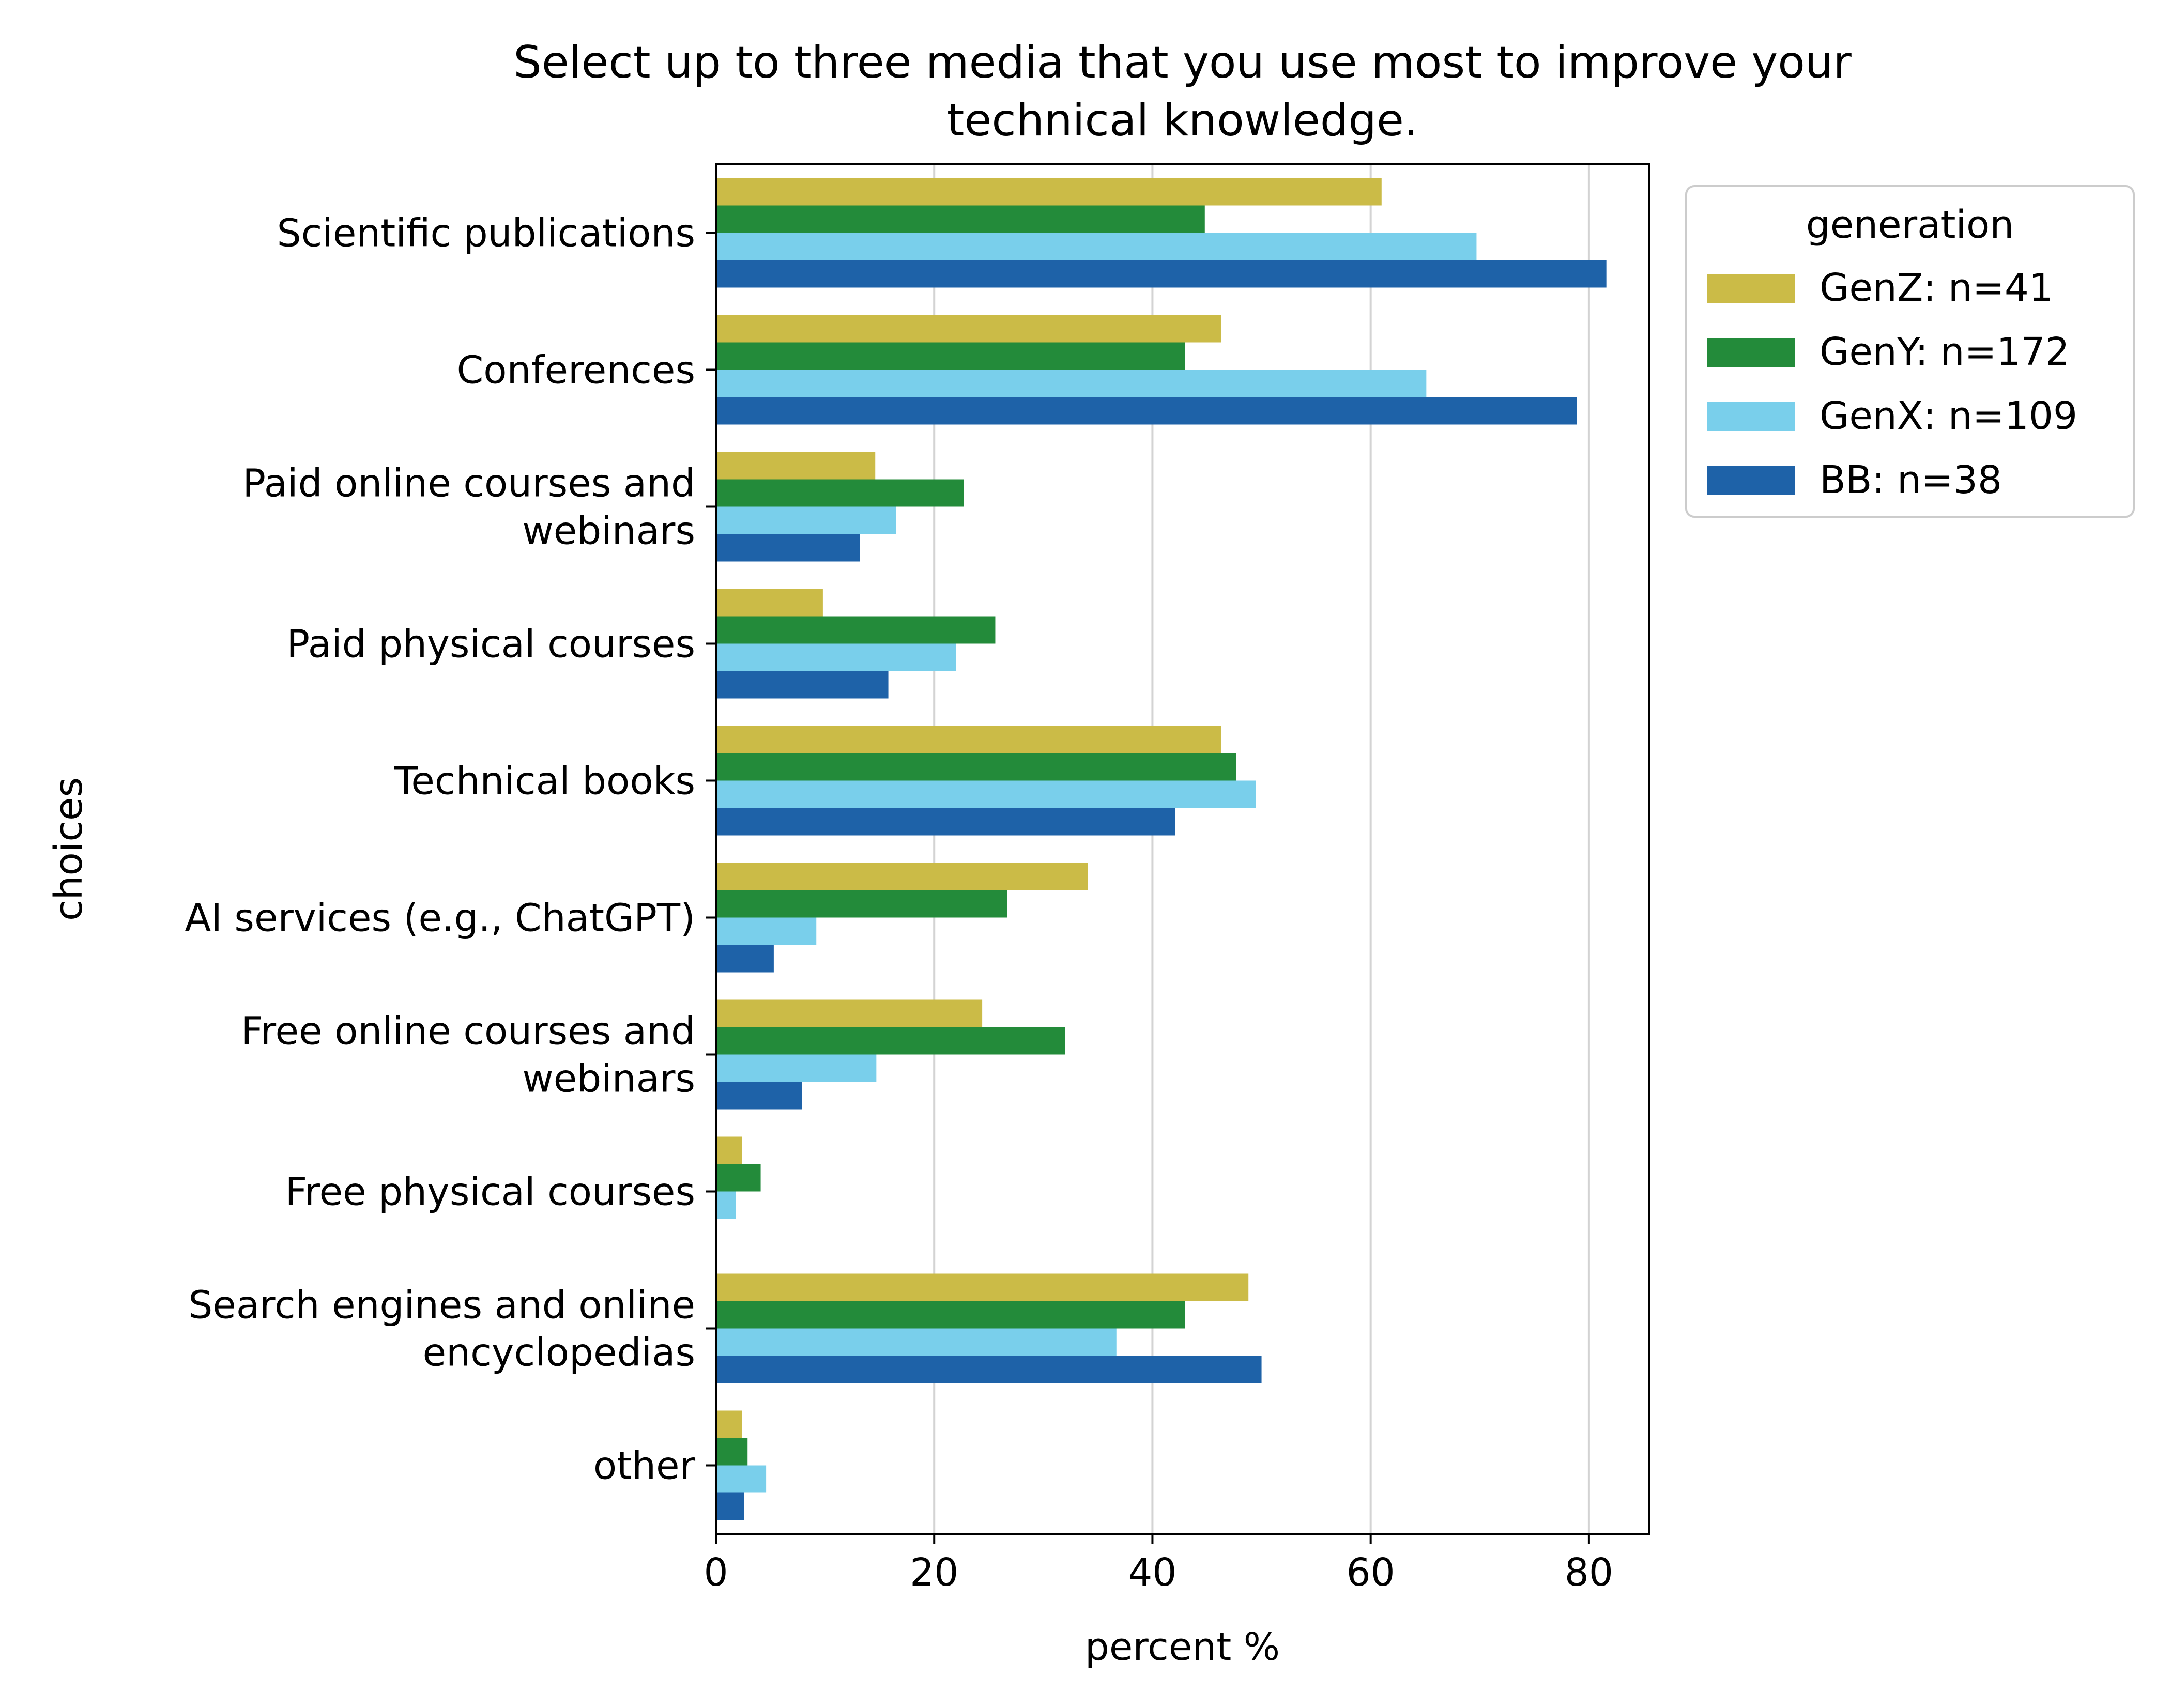 Image resolution: width=2171 pixels, height=1708 pixels. What do you see at coordinates (1911, 480) in the screenshot?
I see `legend-label-4: BB: n=38` at bounding box center [1911, 480].